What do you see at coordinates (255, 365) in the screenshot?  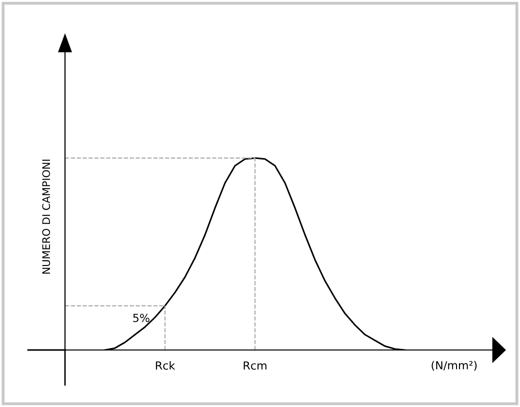 I see `x-tick-label: Rcm` at bounding box center [255, 365].